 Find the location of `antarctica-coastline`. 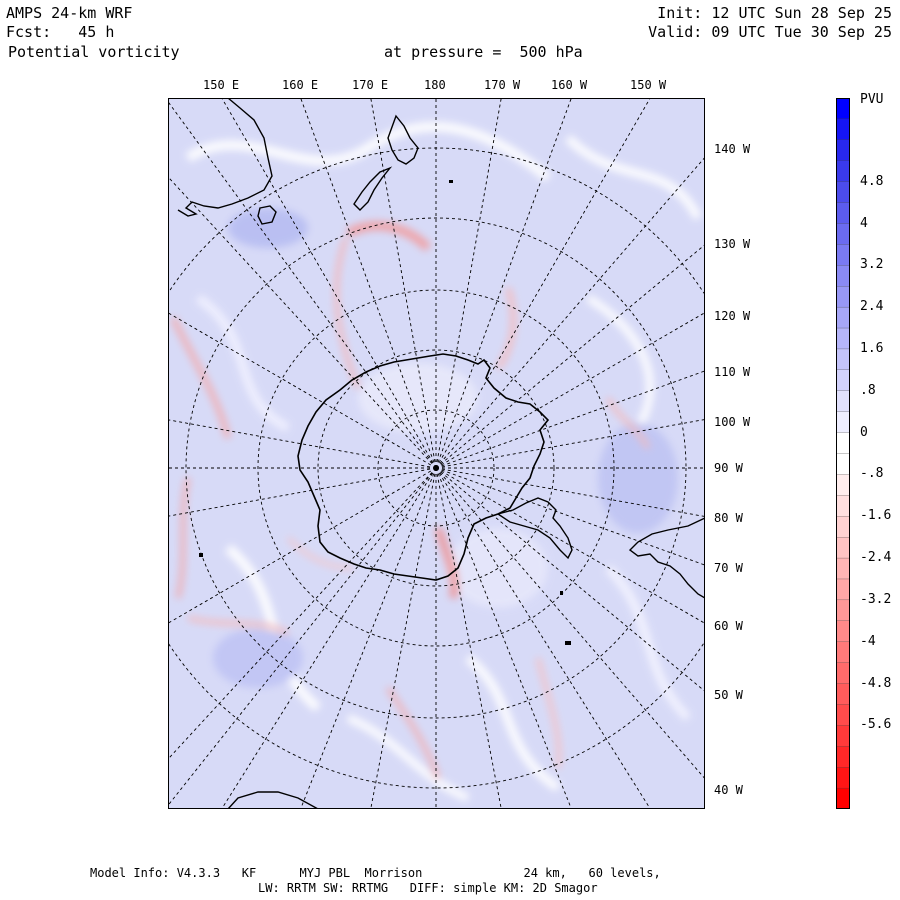

antarctica-coastline is located at coordinates (423, 467).